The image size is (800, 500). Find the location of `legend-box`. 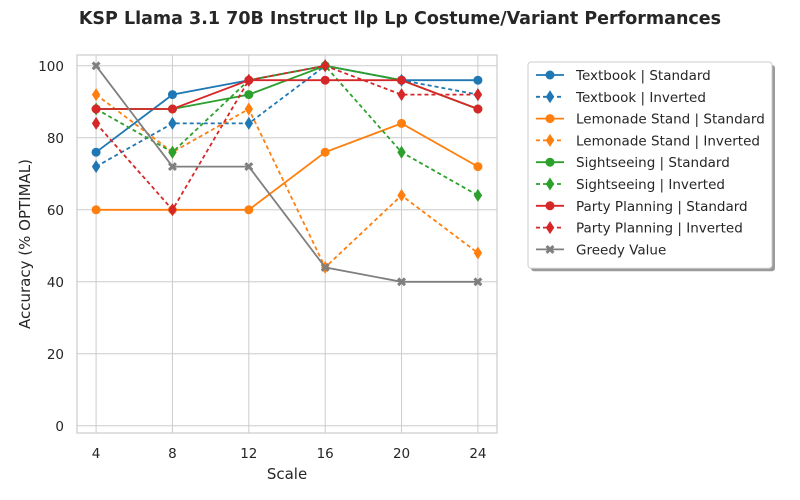

legend-box is located at coordinates (650, 165).